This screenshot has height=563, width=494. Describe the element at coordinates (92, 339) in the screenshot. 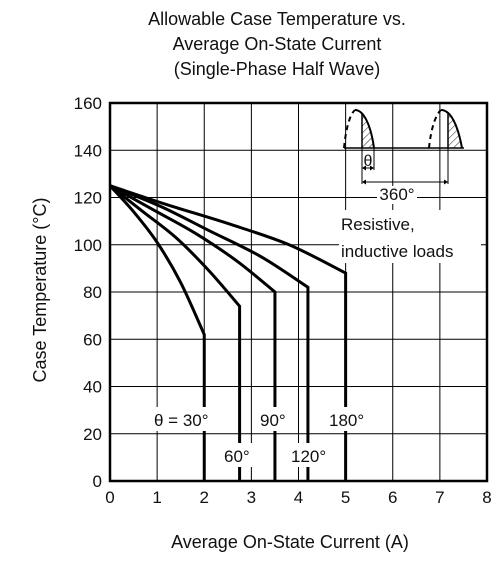

I see `y-tick-label: 60` at that location.